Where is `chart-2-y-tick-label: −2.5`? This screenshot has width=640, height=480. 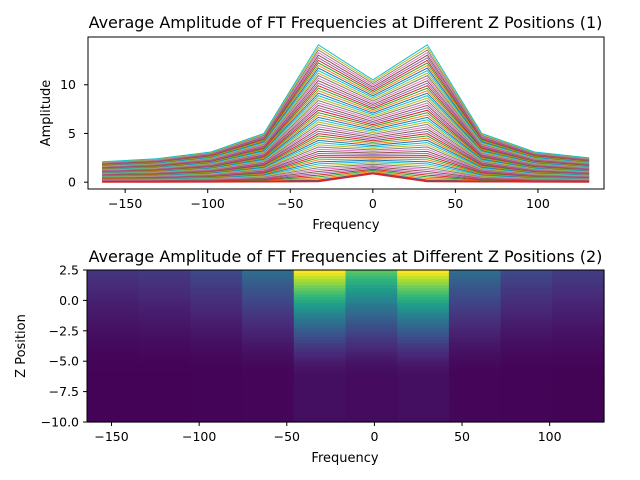
chart-2-y-tick-label: −2.5 is located at coordinates (64, 330).